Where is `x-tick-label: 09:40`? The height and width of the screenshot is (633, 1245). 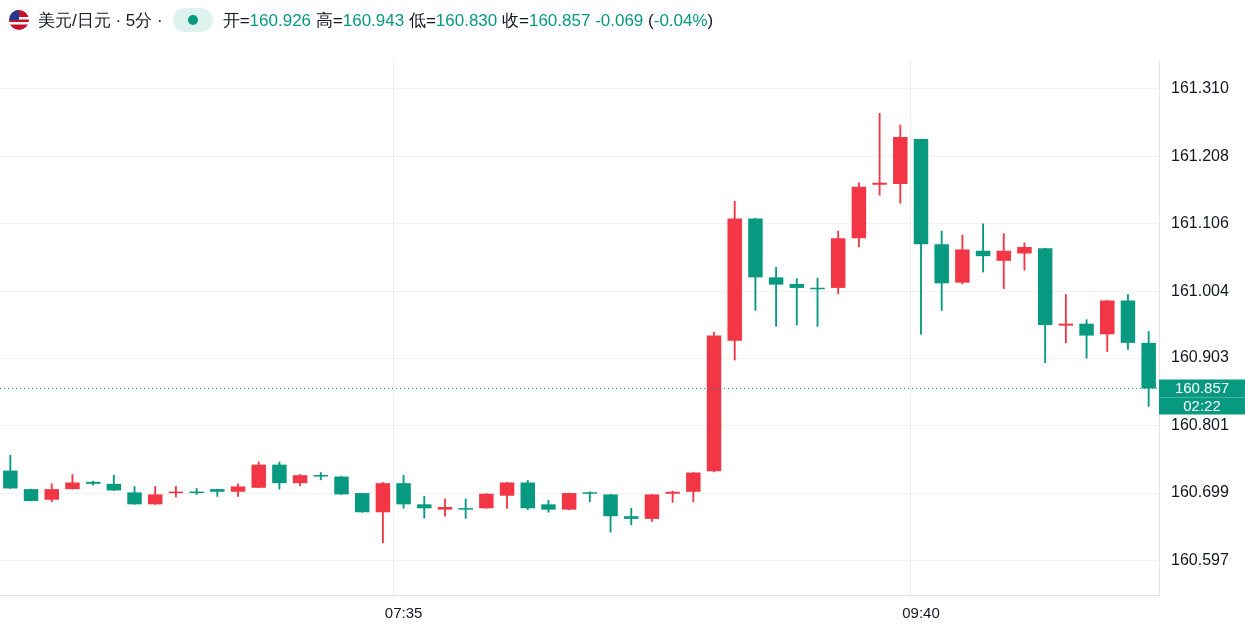 x-tick-label: 09:40 is located at coordinates (921, 613).